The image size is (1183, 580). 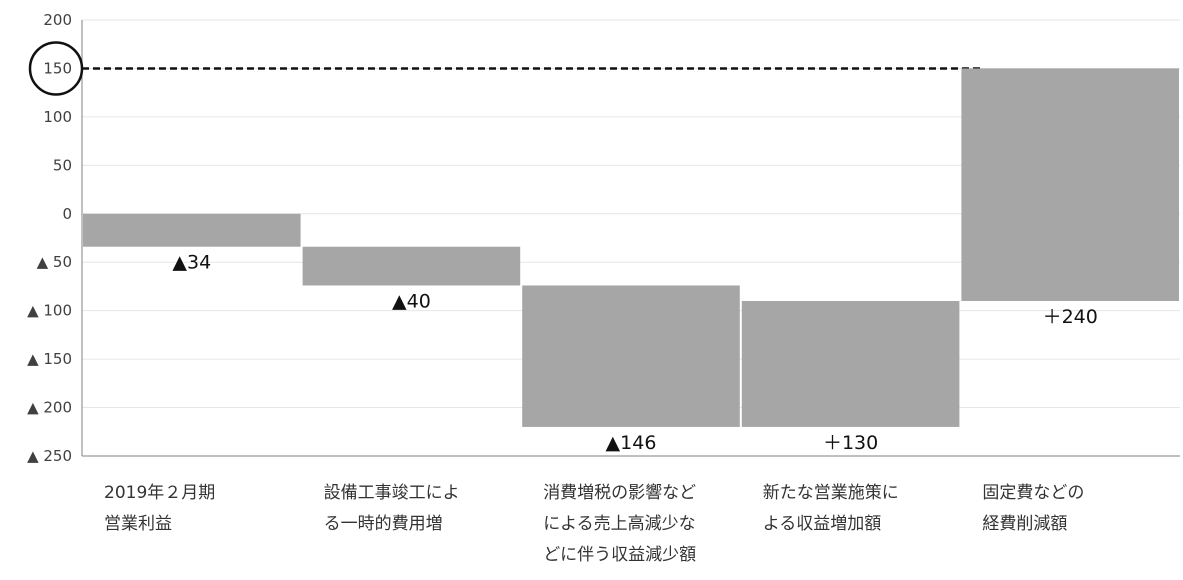 What do you see at coordinates (1033, 508) in the screenshot?
I see `category-label: 固定費などの 経費削減額` at bounding box center [1033, 508].